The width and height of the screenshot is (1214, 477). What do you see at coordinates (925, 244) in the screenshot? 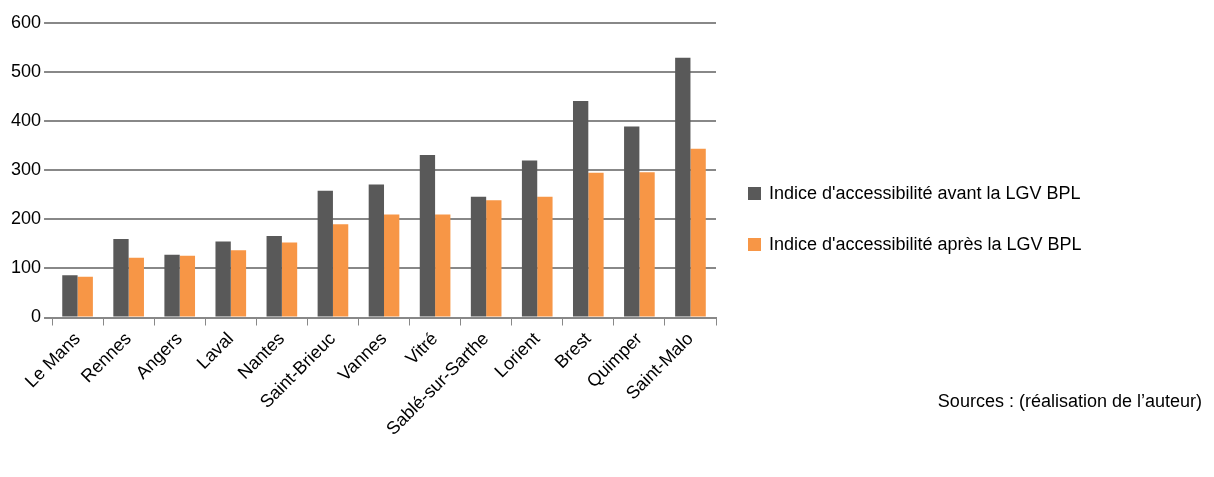
I see `legend-label: Indice d'accessibilité après la LGV BPL` at bounding box center [925, 244].